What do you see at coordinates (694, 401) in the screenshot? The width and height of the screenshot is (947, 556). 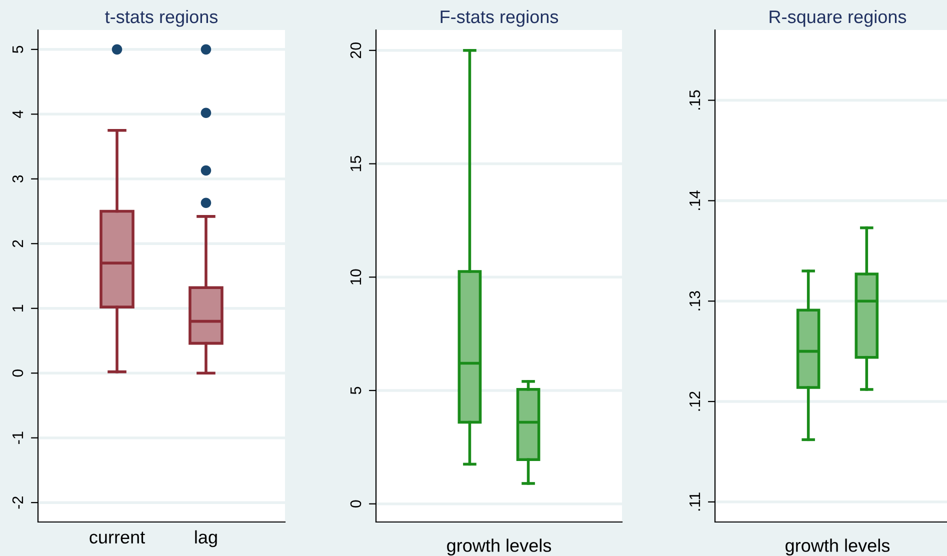 I see `y-tick-label: .12` at bounding box center [694, 401].